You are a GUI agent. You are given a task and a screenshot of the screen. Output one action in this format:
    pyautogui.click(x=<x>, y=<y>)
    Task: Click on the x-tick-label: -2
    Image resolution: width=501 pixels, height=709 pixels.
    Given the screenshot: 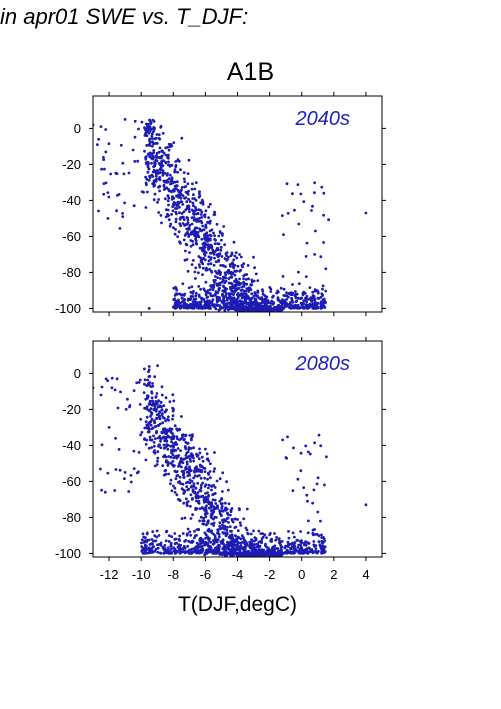 What is the action you would take?
    pyautogui.click(x=270, y=574)
    